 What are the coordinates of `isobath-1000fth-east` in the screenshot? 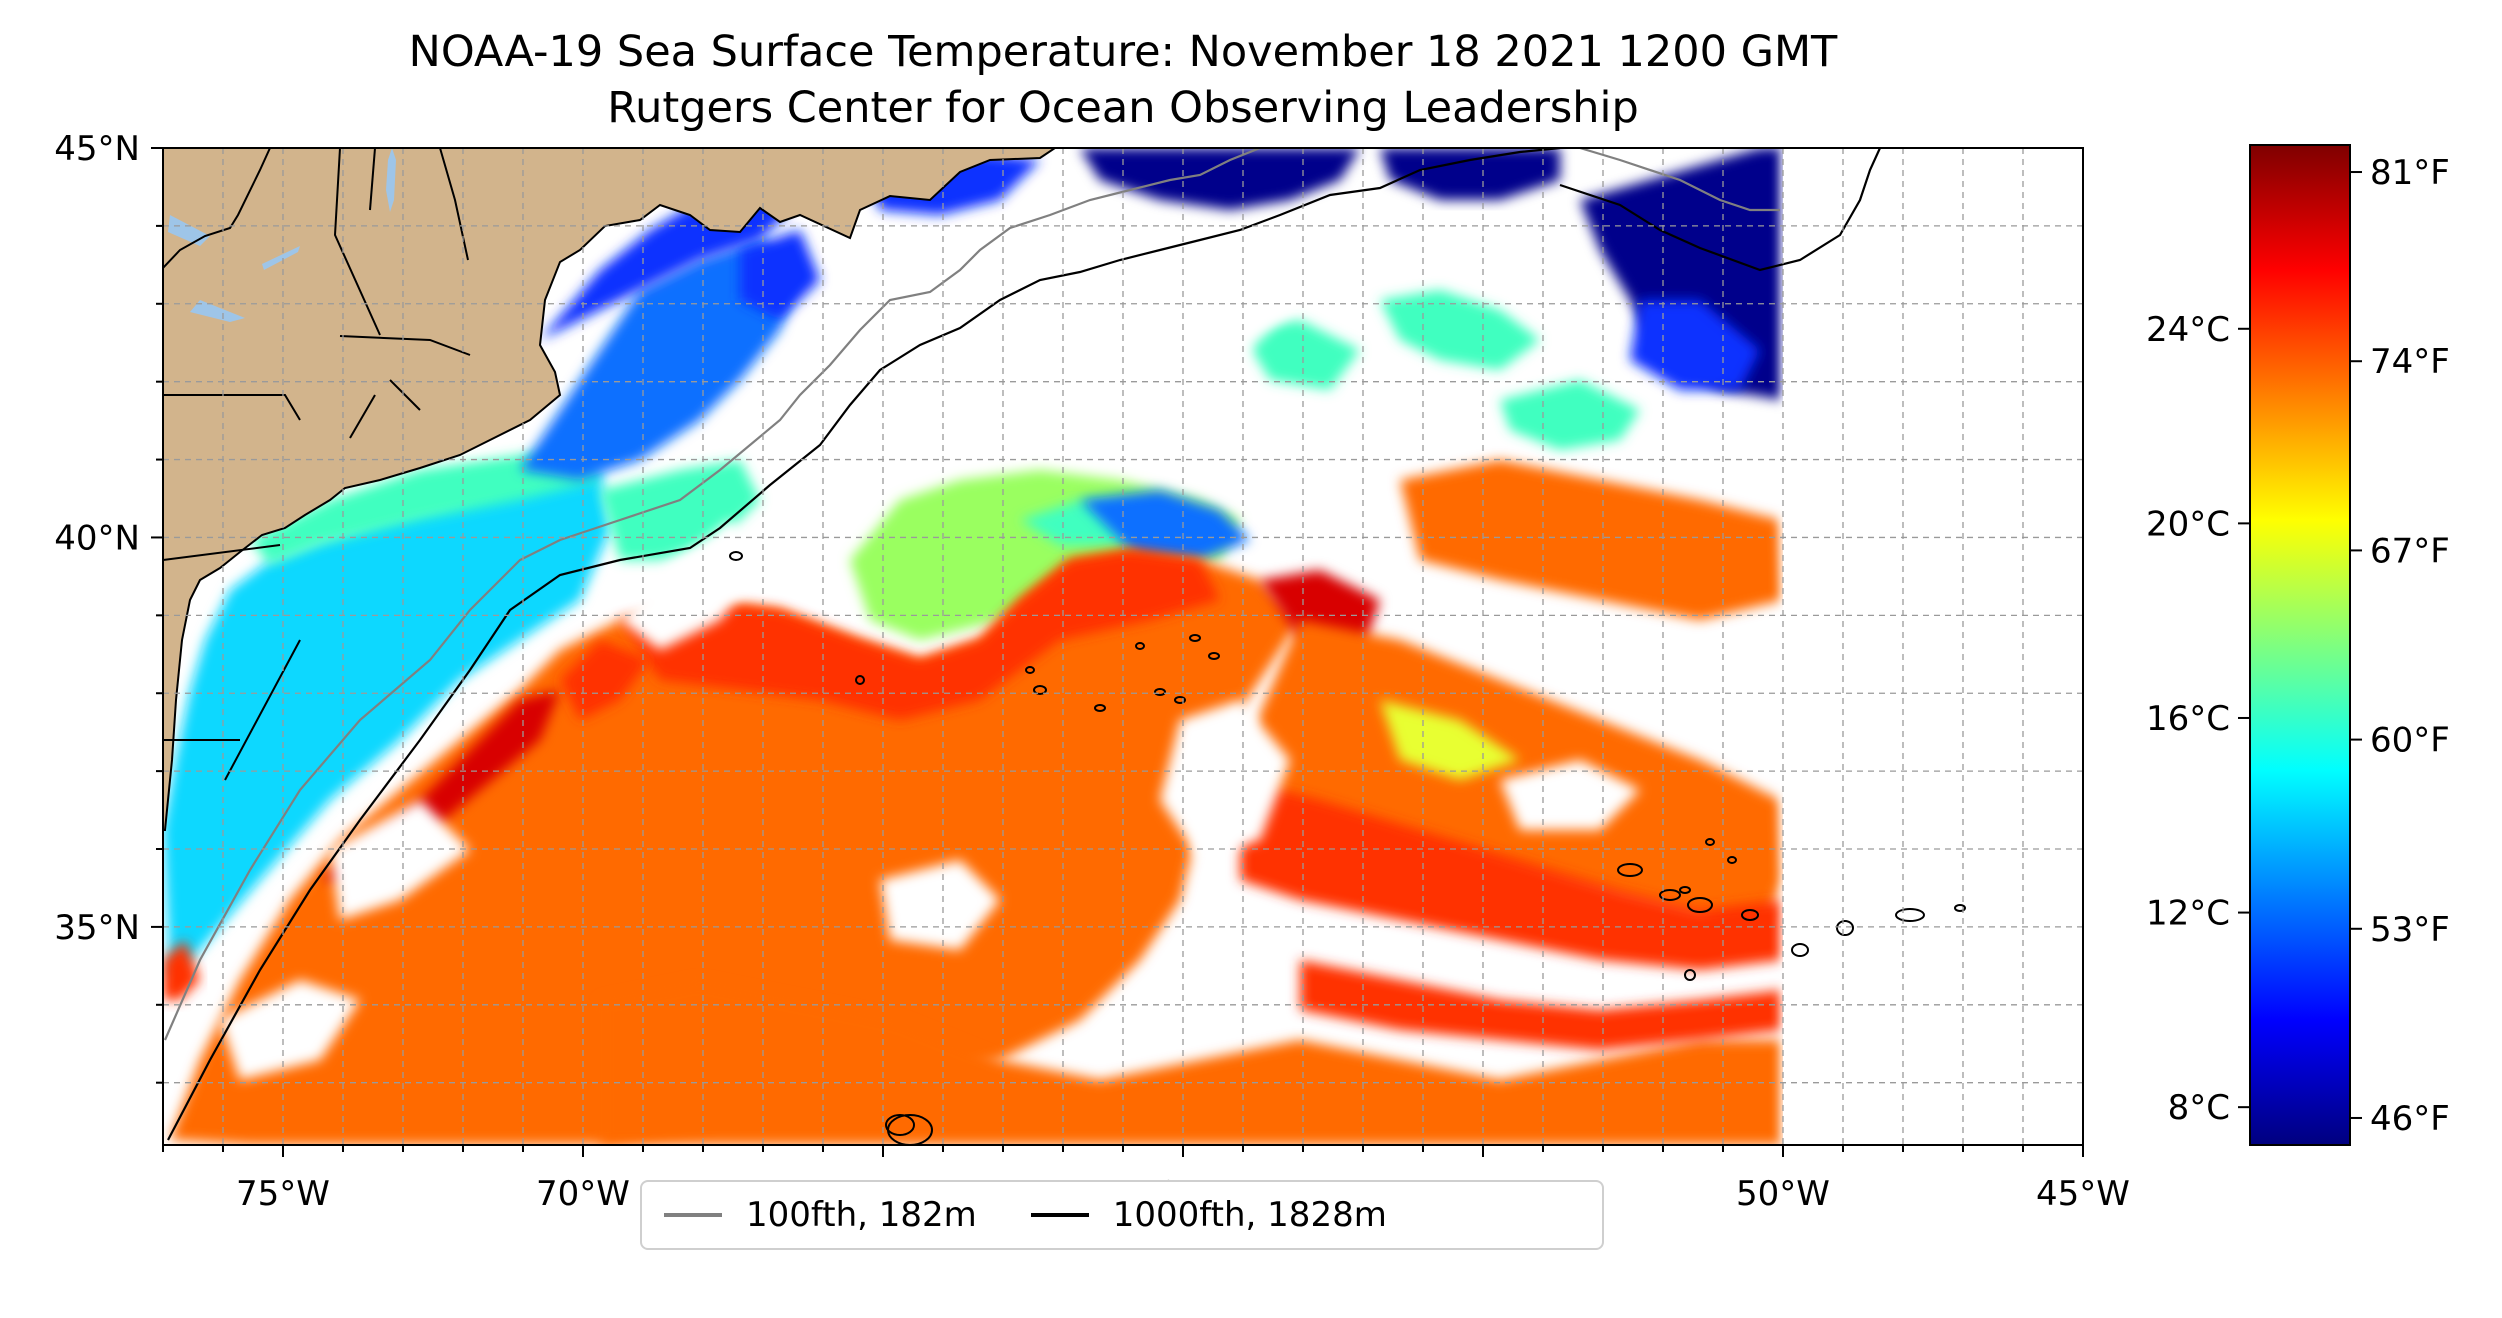 It's located at (1720, 210).